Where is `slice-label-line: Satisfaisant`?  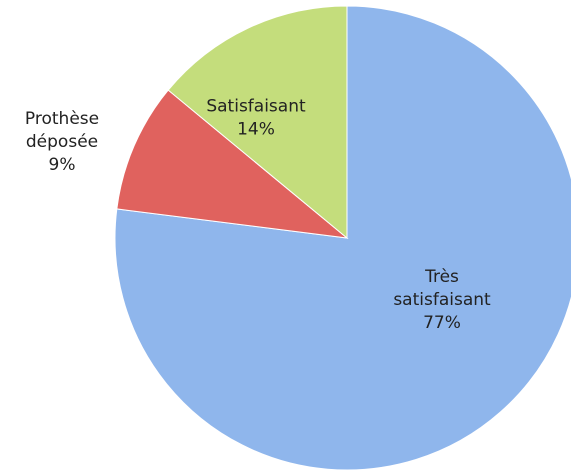 slice-label-line: Satisfaisant is located at coordinates (256, 107).